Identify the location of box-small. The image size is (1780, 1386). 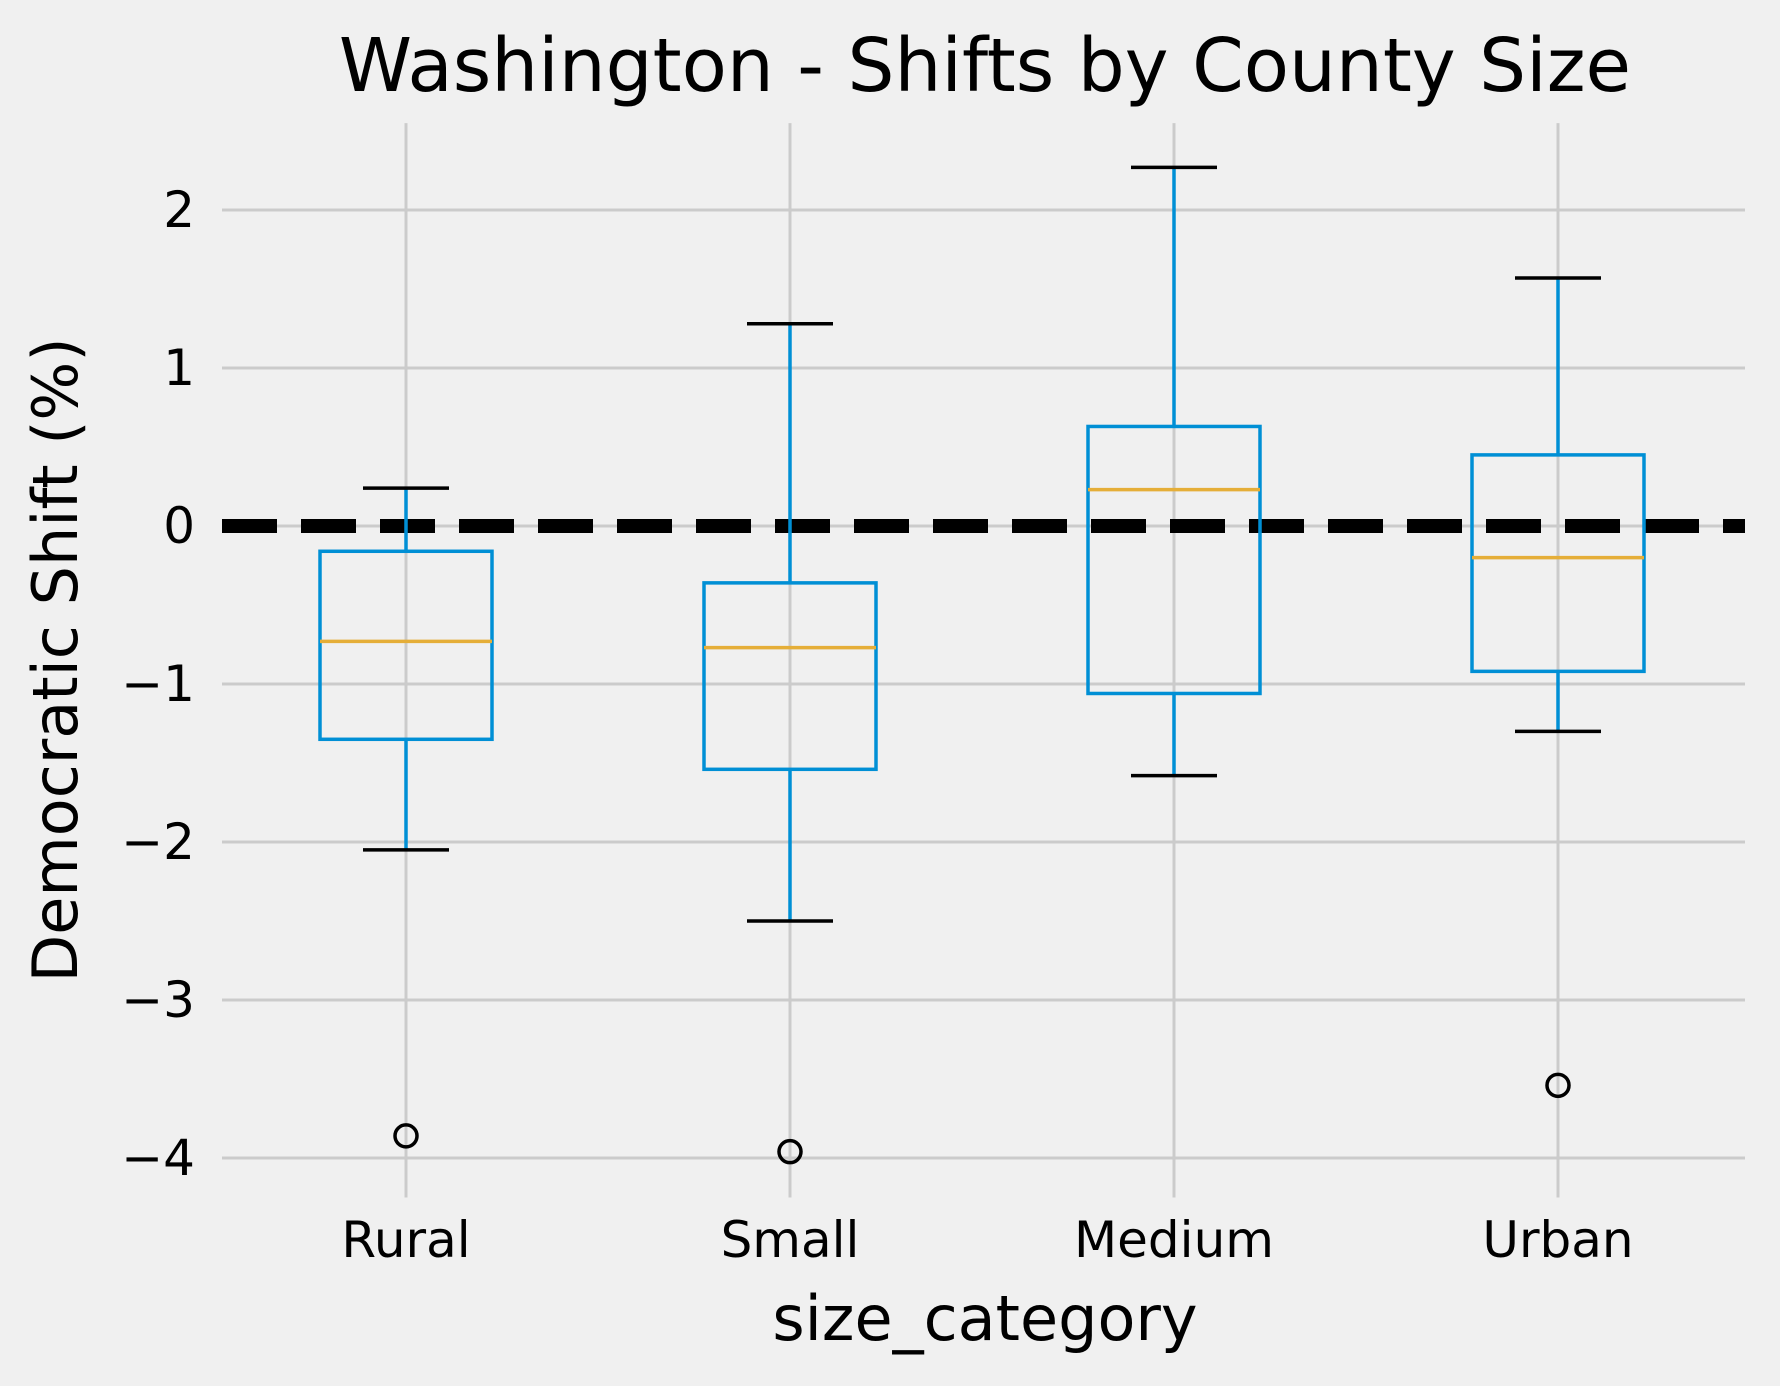
(790, 743).